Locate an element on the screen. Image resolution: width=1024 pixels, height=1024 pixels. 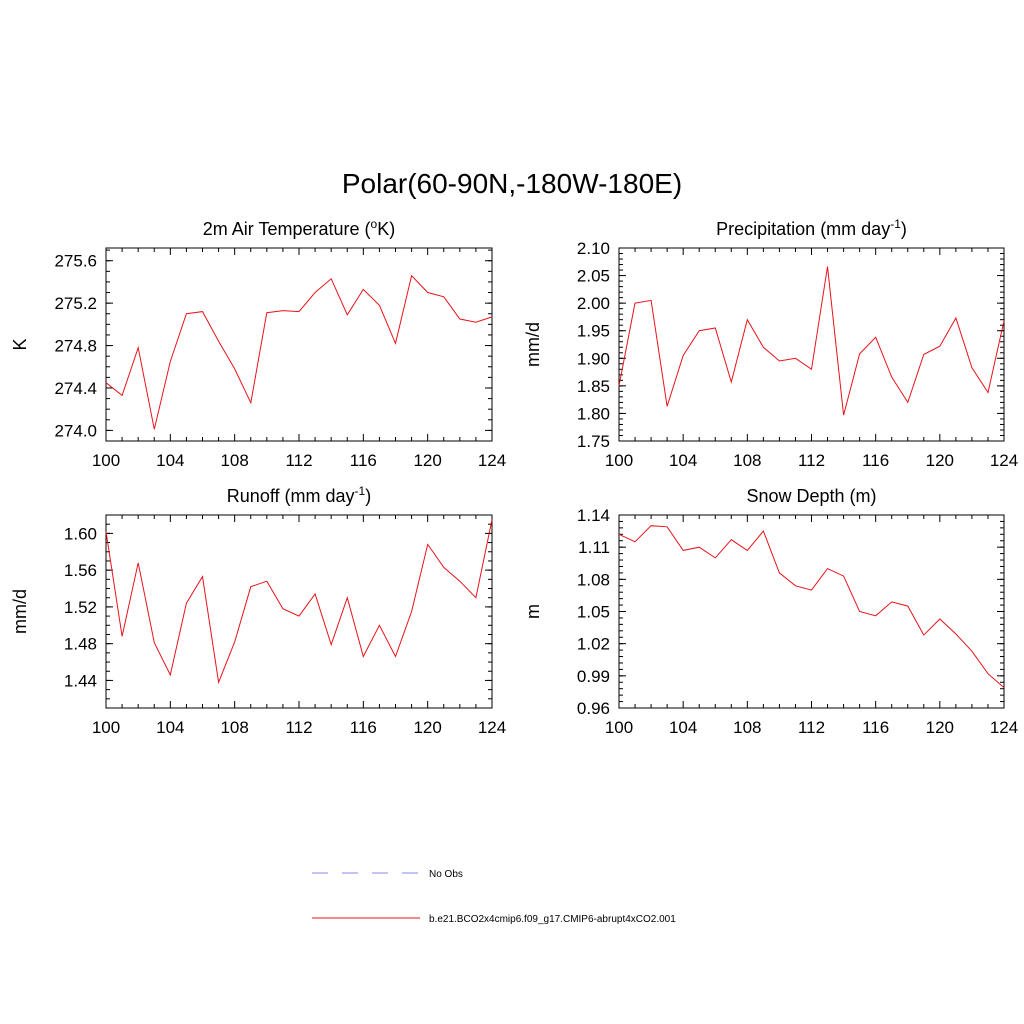
y-axis-label: m is located at coordinates (533, 611).